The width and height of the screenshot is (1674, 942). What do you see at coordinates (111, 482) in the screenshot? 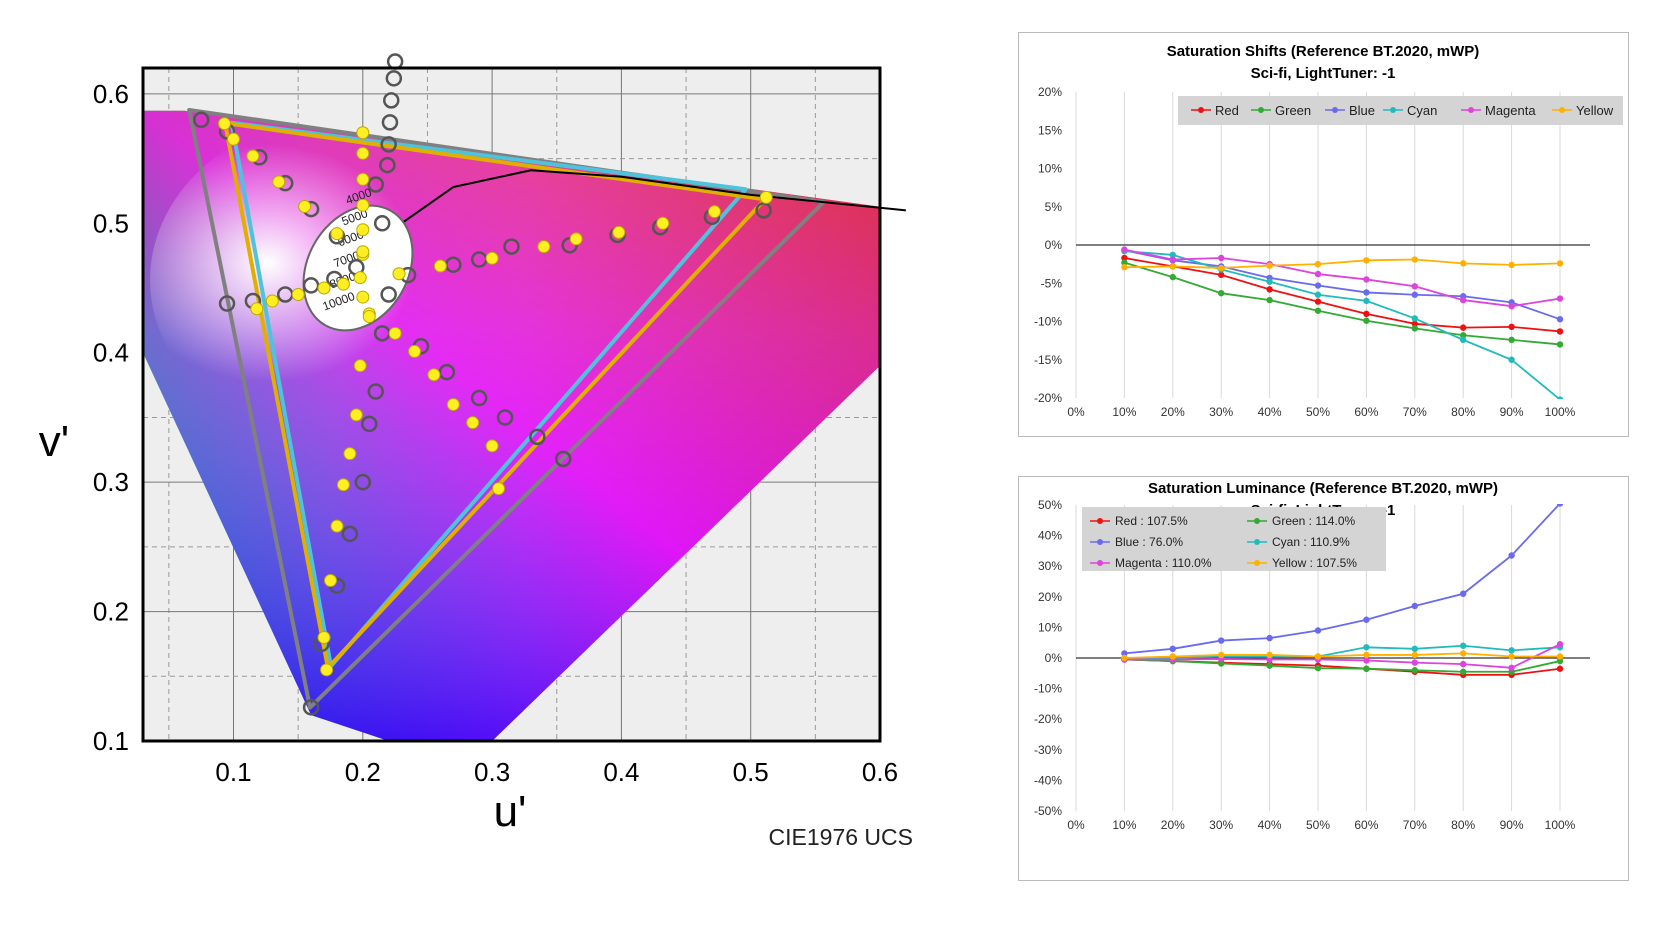
I see `y-tick-label: 0.3` at bounding box center [111, 482].